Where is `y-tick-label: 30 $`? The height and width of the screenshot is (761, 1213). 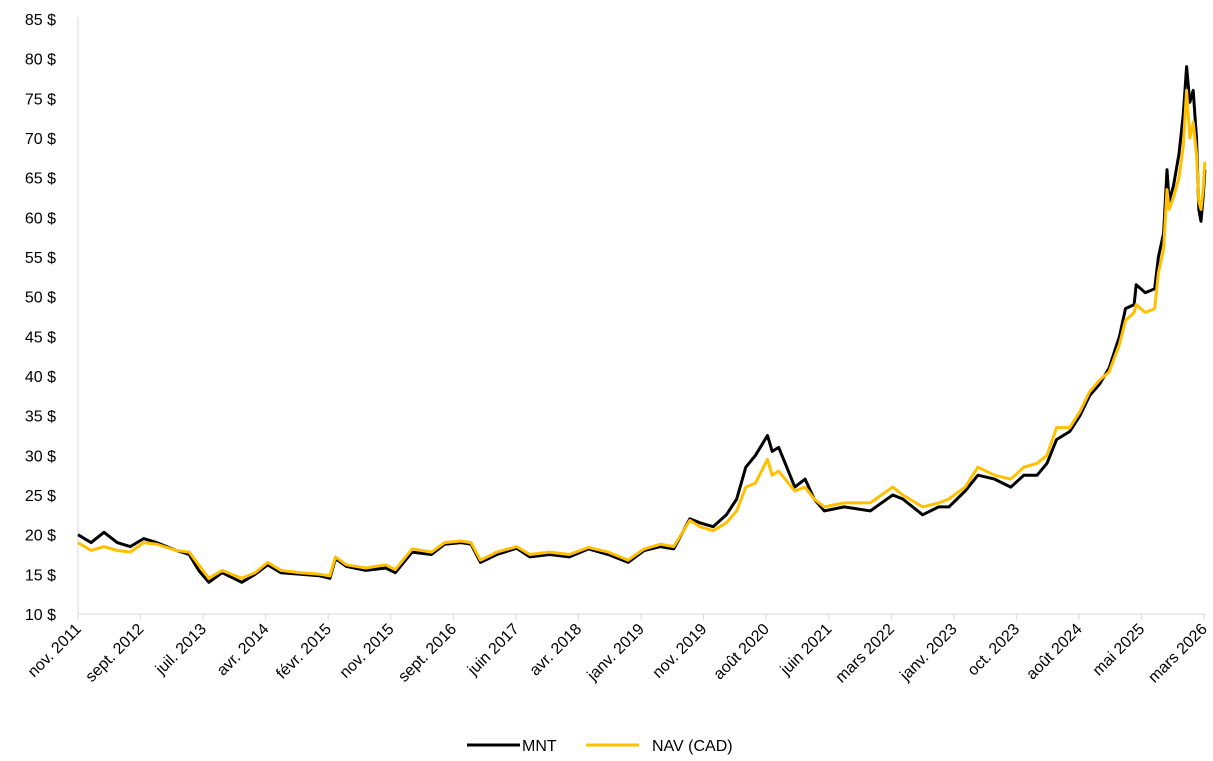
y-tick-label: 30 $ is located at coordinates (40, 456).